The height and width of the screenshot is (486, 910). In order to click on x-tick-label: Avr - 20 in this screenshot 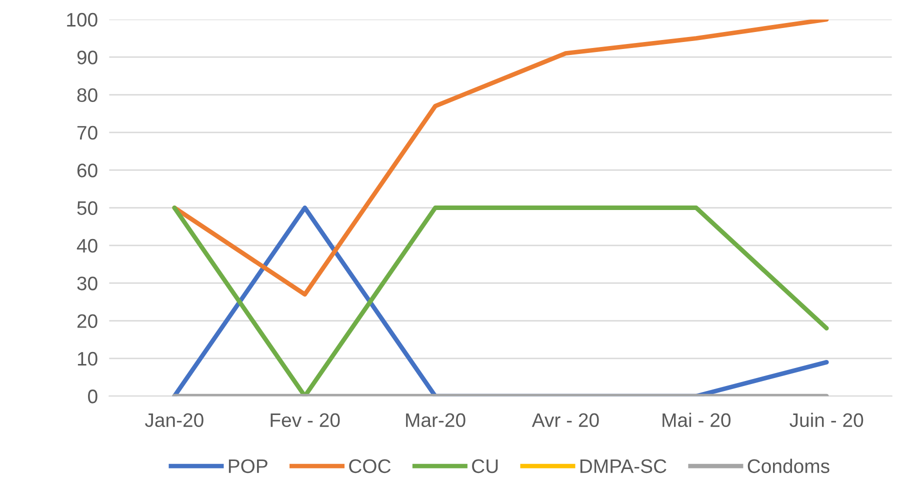, I will do `click(565, 420)`.